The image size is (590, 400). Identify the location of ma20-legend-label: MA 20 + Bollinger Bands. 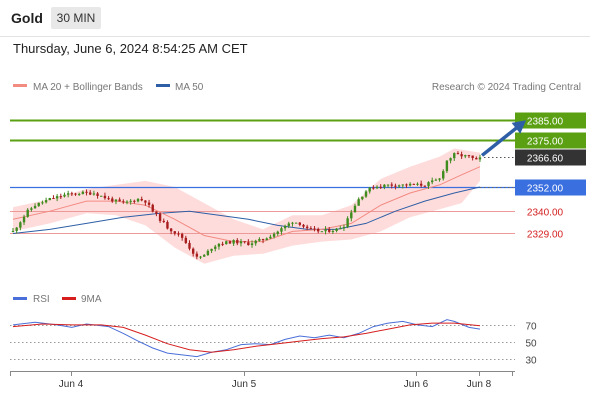
(88, 87).